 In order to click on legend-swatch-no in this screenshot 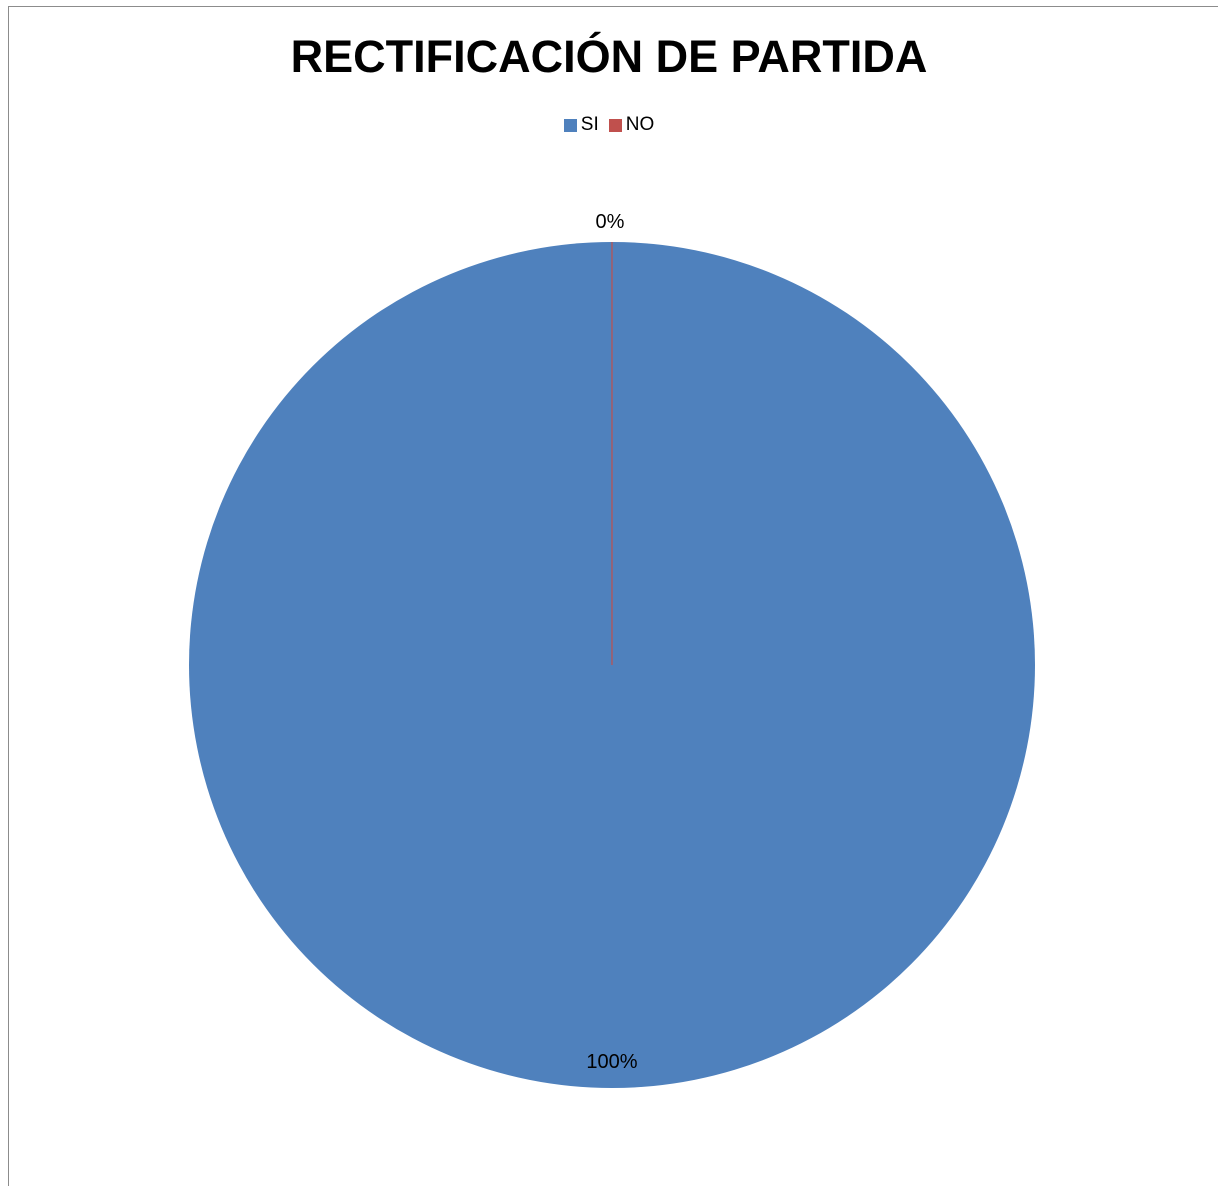, I will do `click(615, 125)`.